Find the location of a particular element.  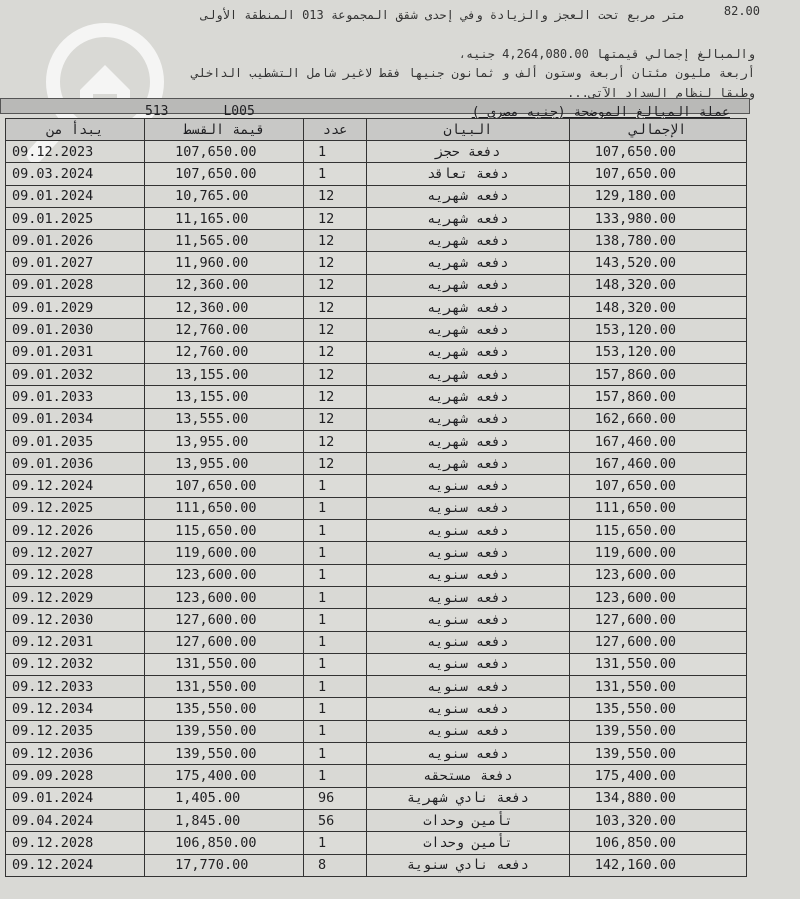

code-1: 513 is located at coordinates (157, 111).